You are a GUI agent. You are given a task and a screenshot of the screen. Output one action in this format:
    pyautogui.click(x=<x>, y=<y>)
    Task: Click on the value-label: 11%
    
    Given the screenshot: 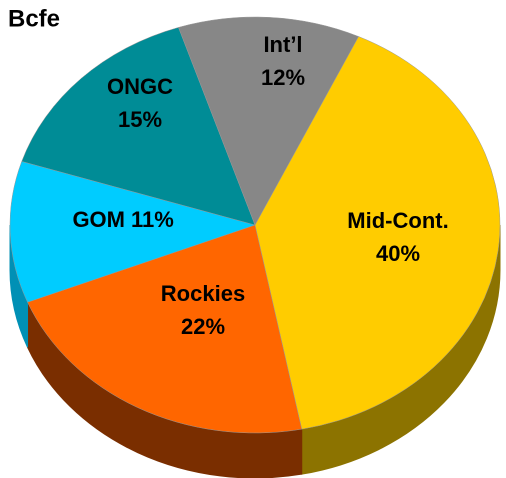 What is the action you would take?
    pyautogui.click(x=152, y=219)
    